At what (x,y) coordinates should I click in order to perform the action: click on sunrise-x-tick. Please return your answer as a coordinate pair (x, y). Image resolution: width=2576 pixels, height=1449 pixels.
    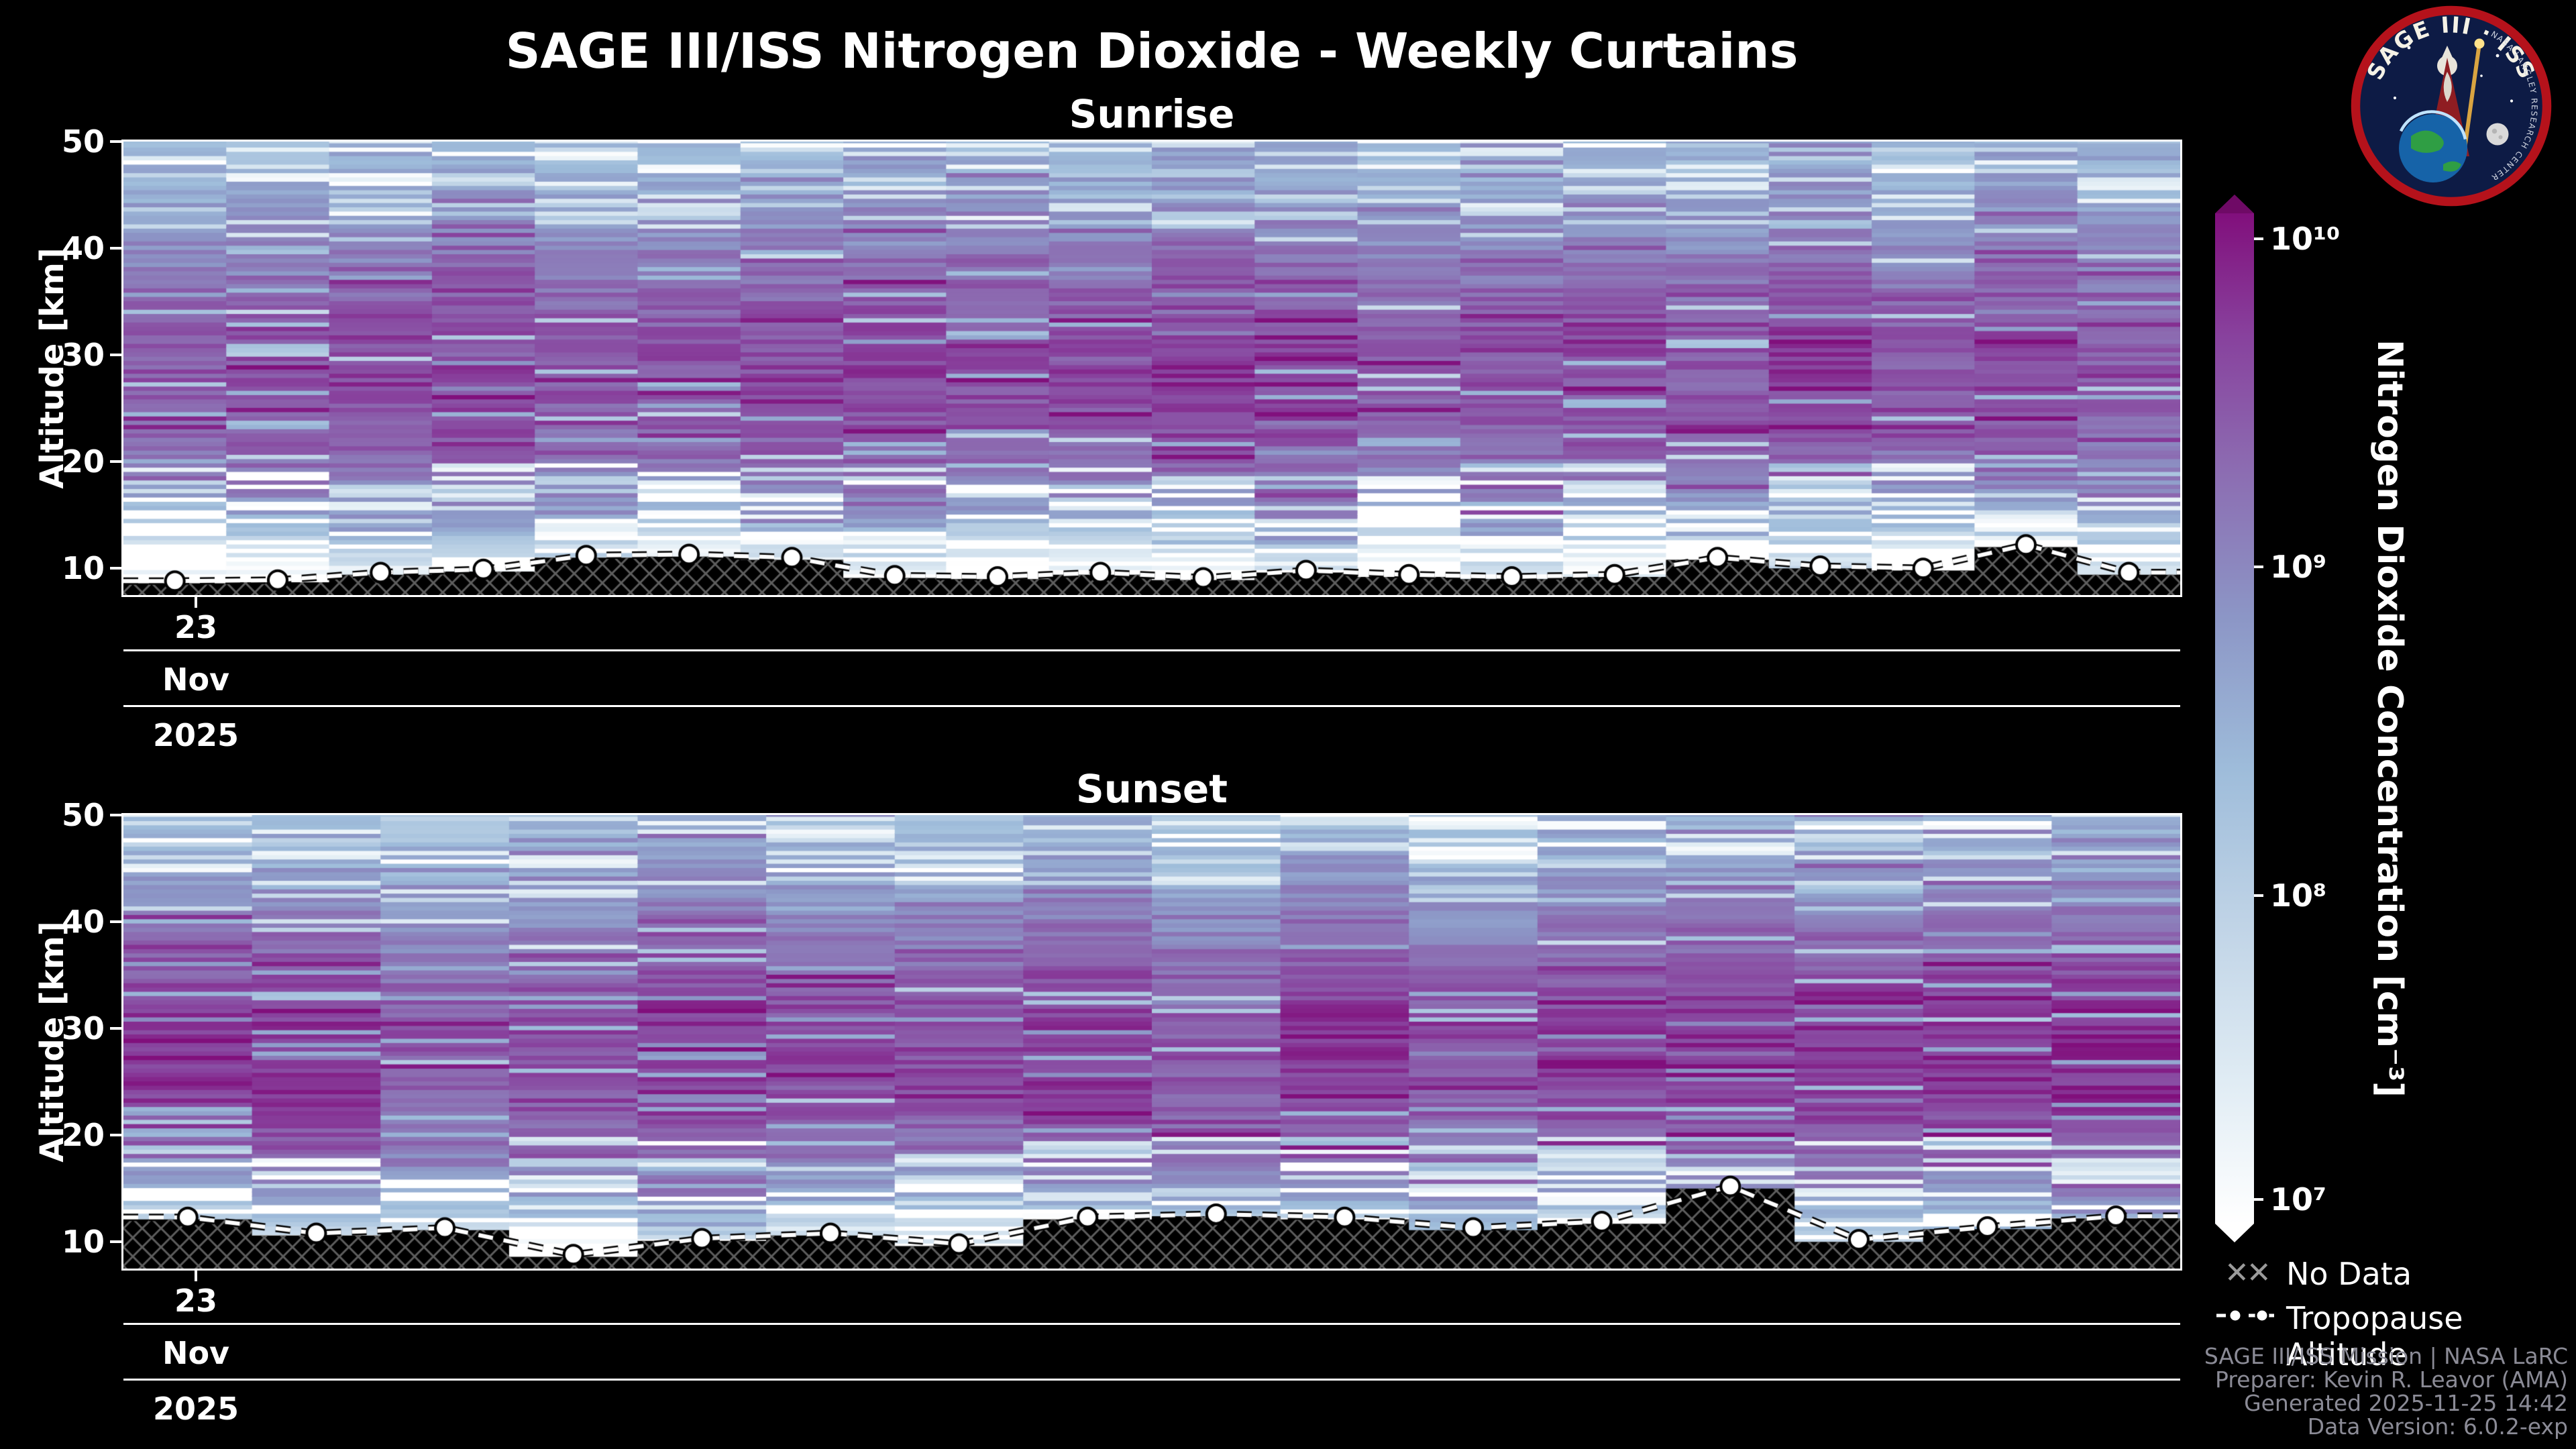
    Looking at the image, I should click on (196, 602).